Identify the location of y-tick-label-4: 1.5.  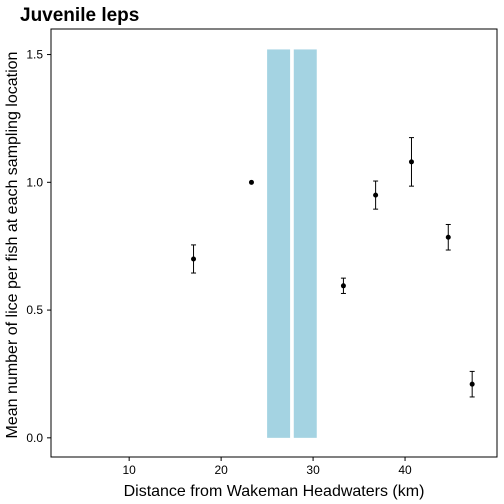
(34, 55).